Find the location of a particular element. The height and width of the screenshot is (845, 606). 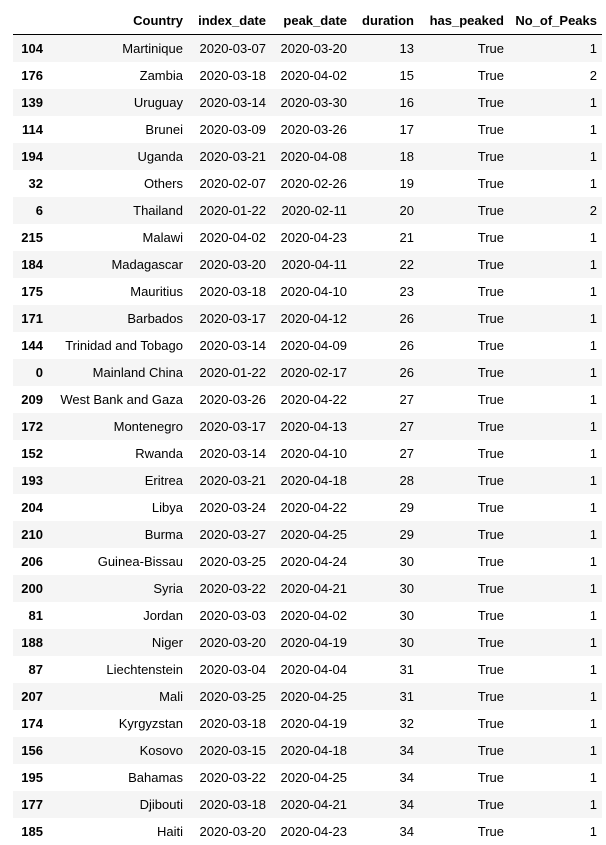

cell-index-date: 2020-03-09 is located at coordinates (233, 129).